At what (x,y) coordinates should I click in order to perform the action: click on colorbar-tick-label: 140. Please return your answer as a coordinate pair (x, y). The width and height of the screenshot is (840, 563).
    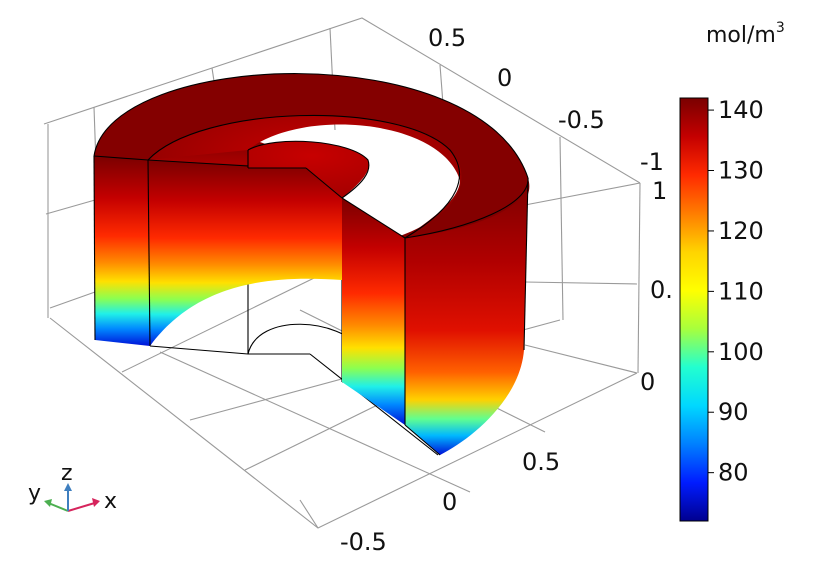
    Looking at the image, I should click on (741, 110).